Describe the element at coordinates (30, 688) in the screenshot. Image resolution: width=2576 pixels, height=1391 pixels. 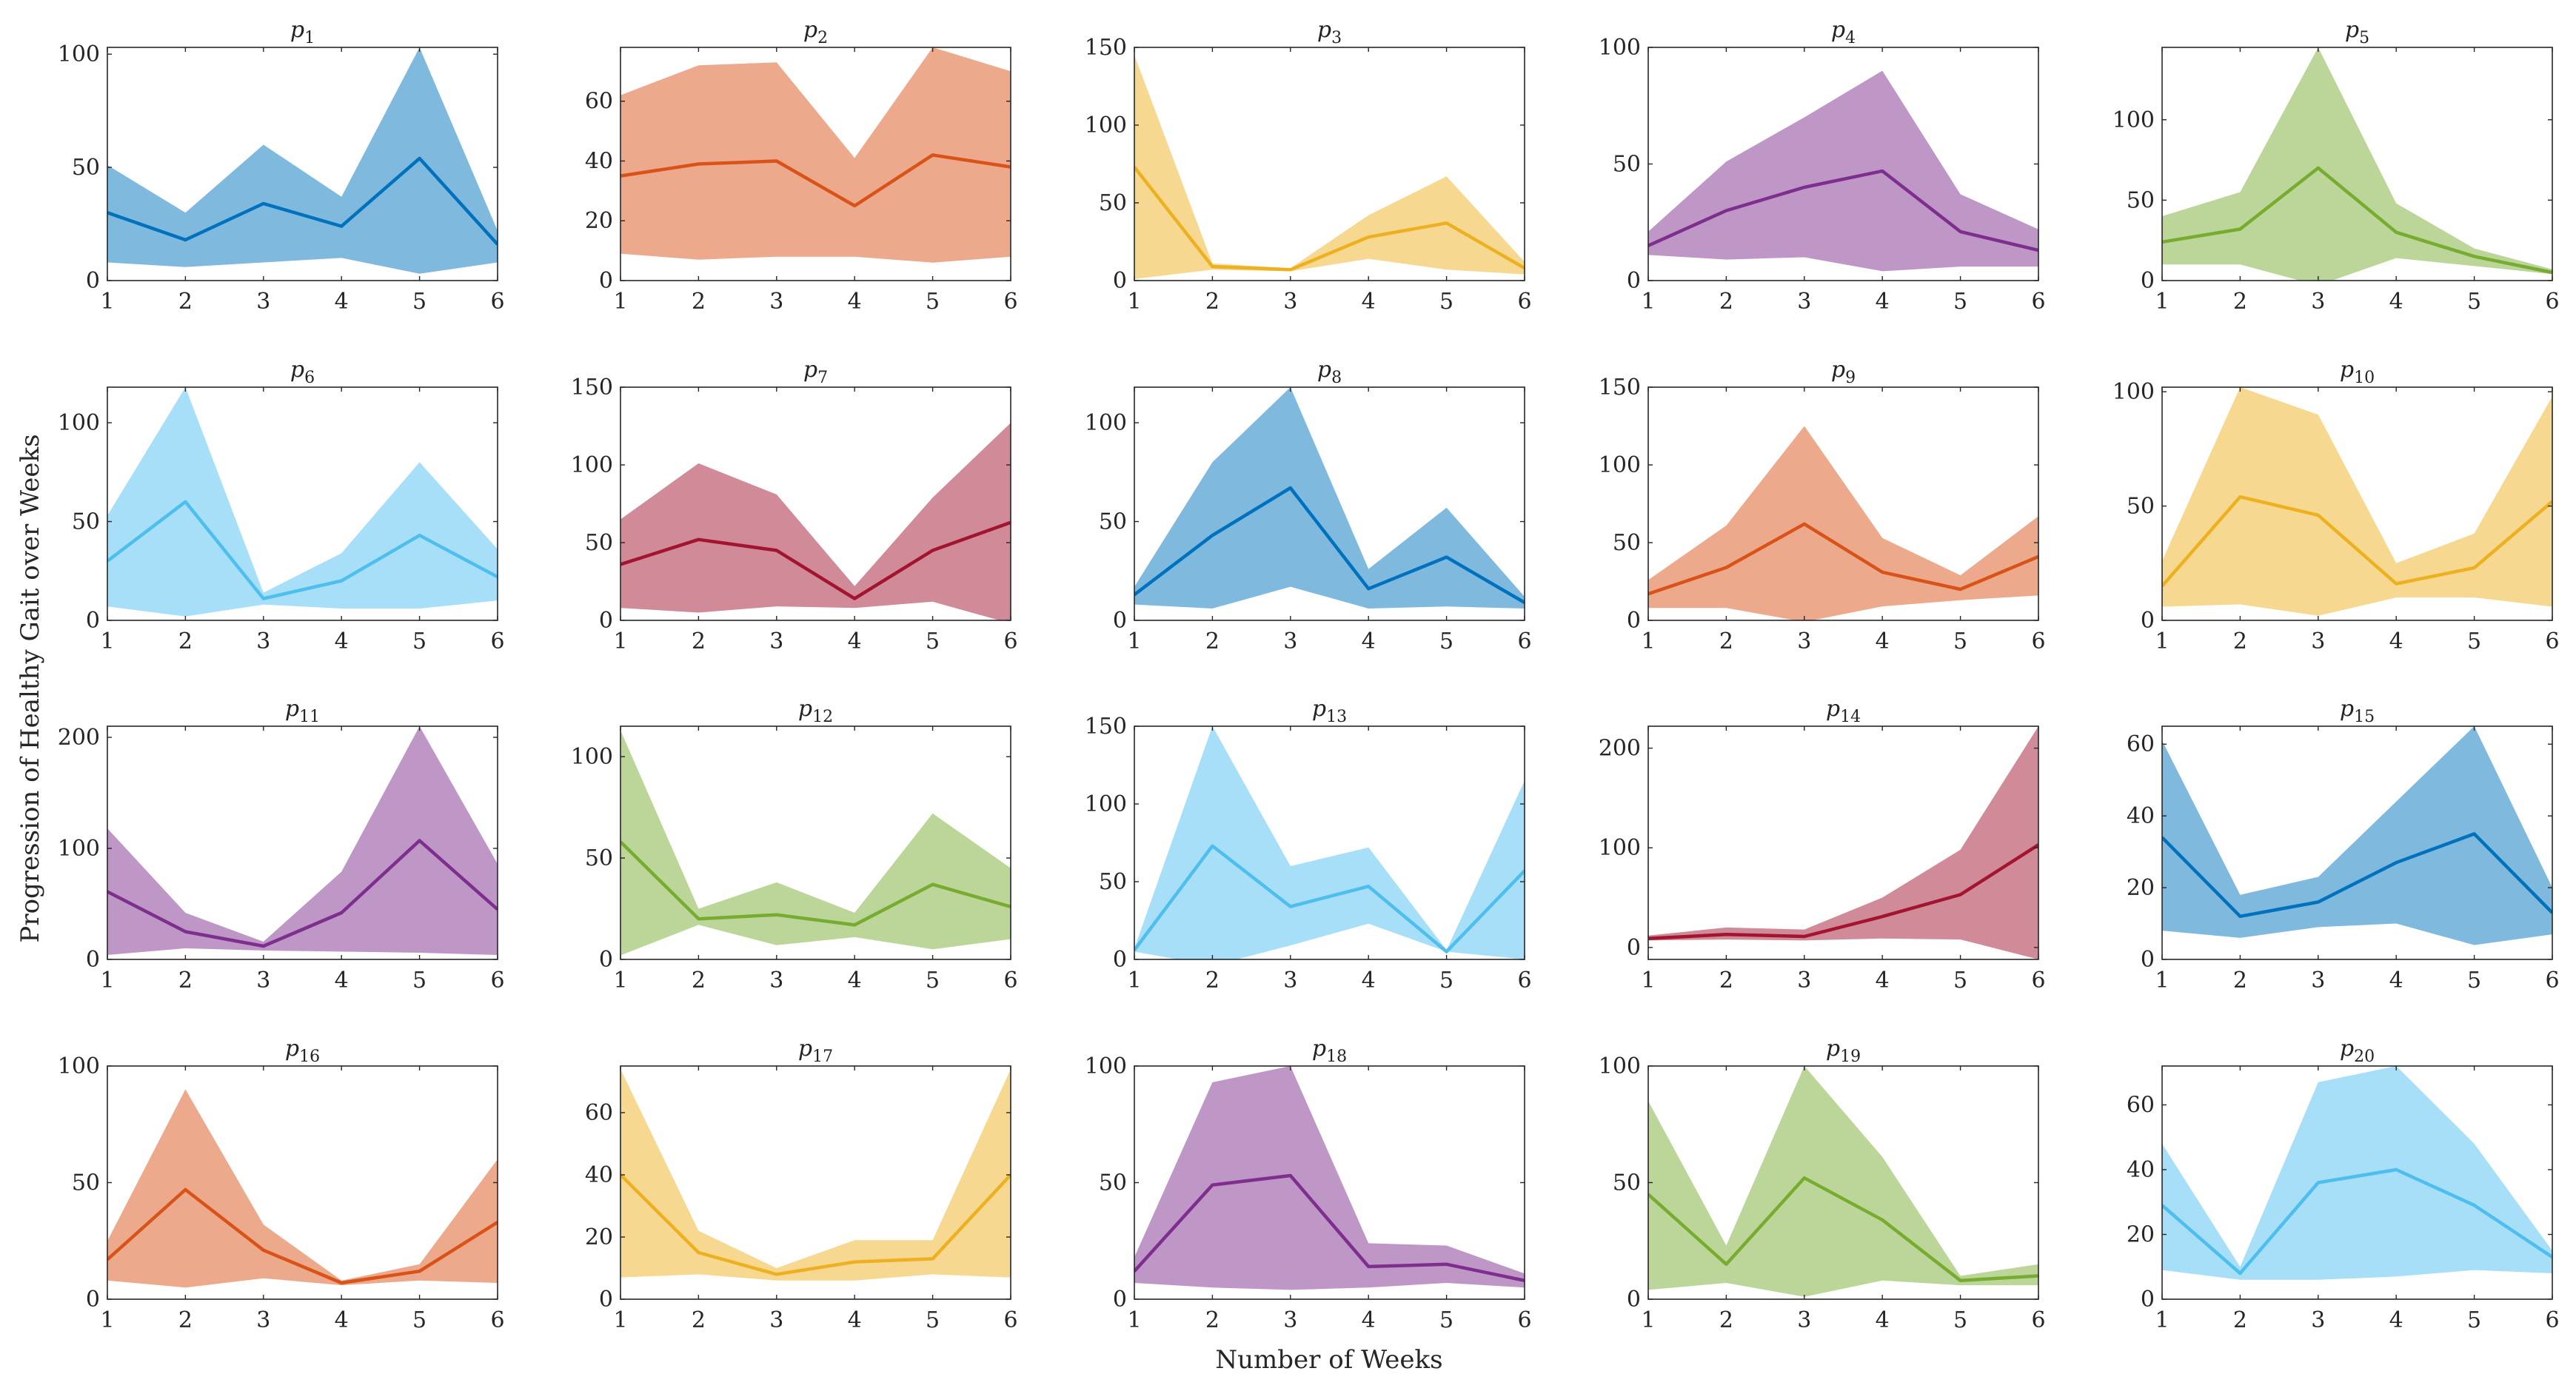
I see `y-axis-label: Progression of Healthy Gait over Weeks` at that location.